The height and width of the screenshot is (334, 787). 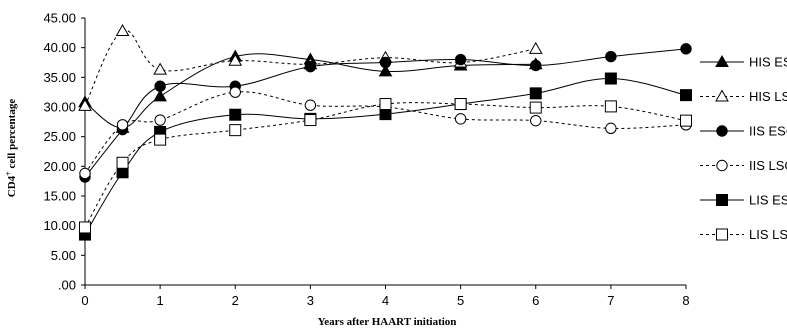 What do you see at coordinates (768, 165) in the screenshot?
I see `legend-label: IIS LSC` at bounding box center [768, 165].